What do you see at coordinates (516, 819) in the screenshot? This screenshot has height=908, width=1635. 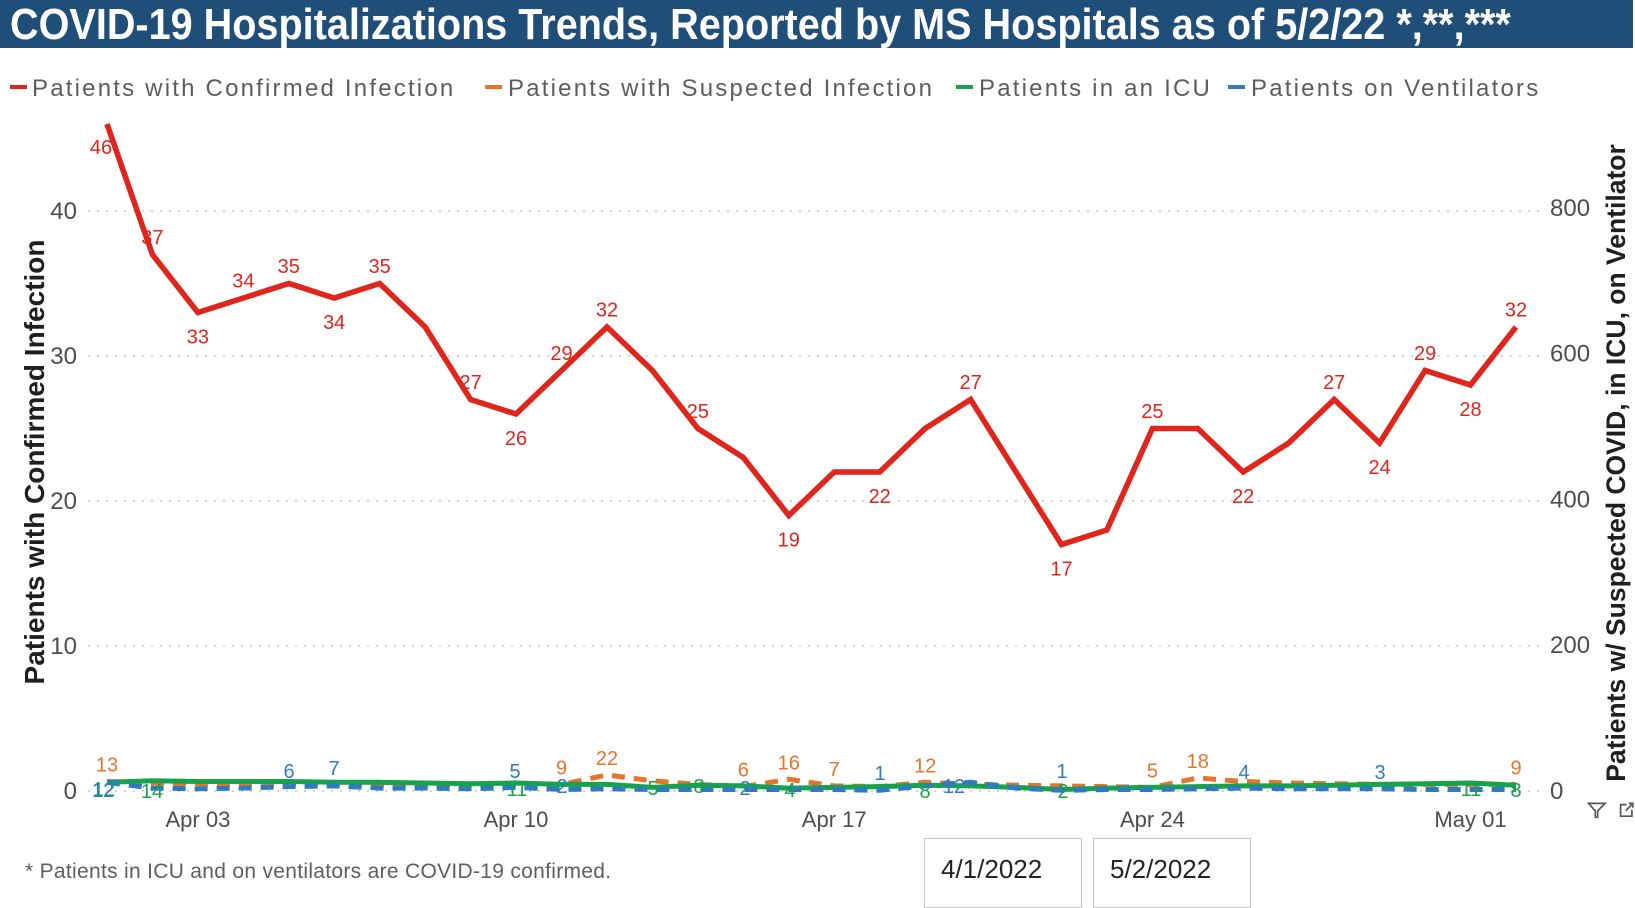 I see `svg-text: Apr 10` at bounding box center [516, 819].